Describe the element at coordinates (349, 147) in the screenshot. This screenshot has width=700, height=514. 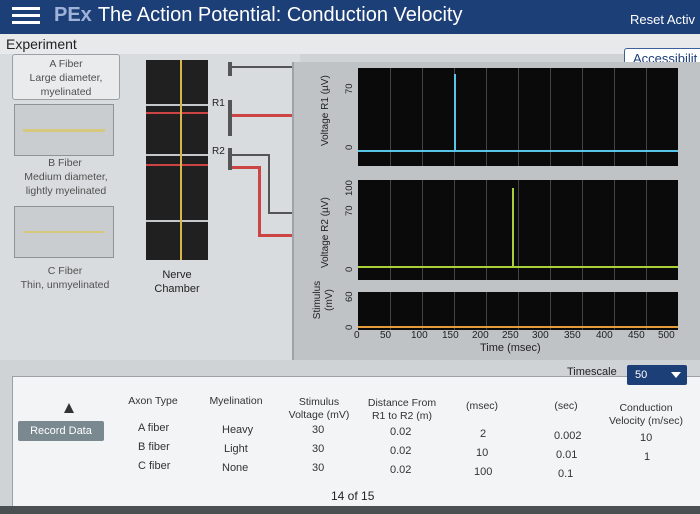
I see `r1-tick: 0` at that location.